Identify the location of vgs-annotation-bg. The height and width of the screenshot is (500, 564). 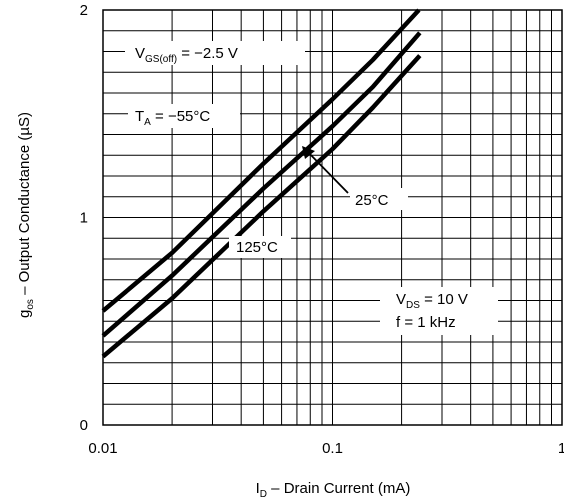
(215, 53).